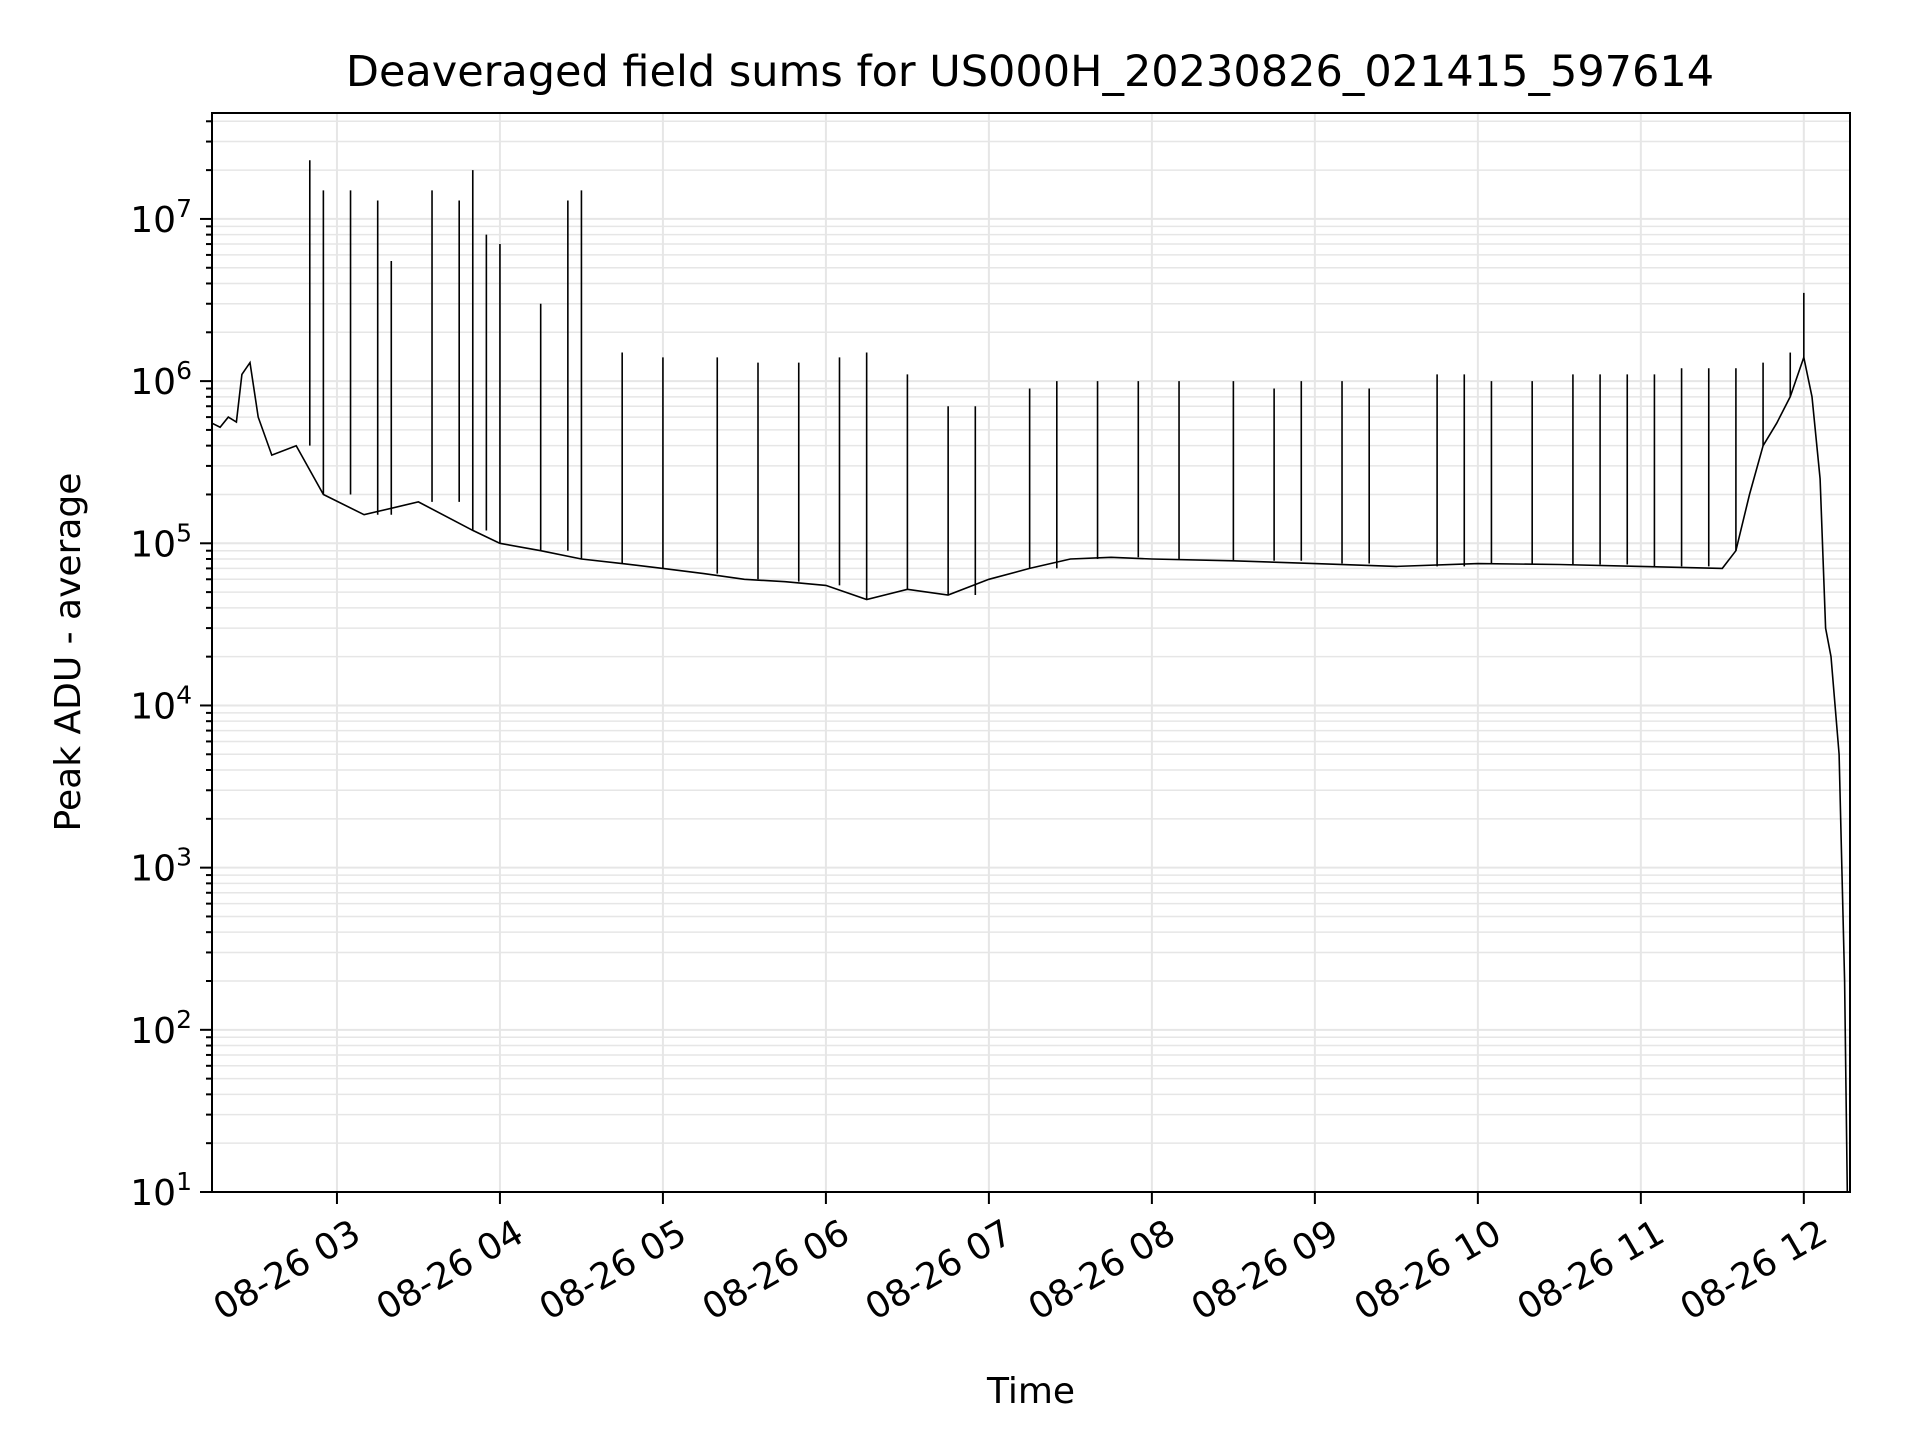 This screenshot has width=1920, height=1440. I want to click on y-tick-label: 10³, so click(161, 866).